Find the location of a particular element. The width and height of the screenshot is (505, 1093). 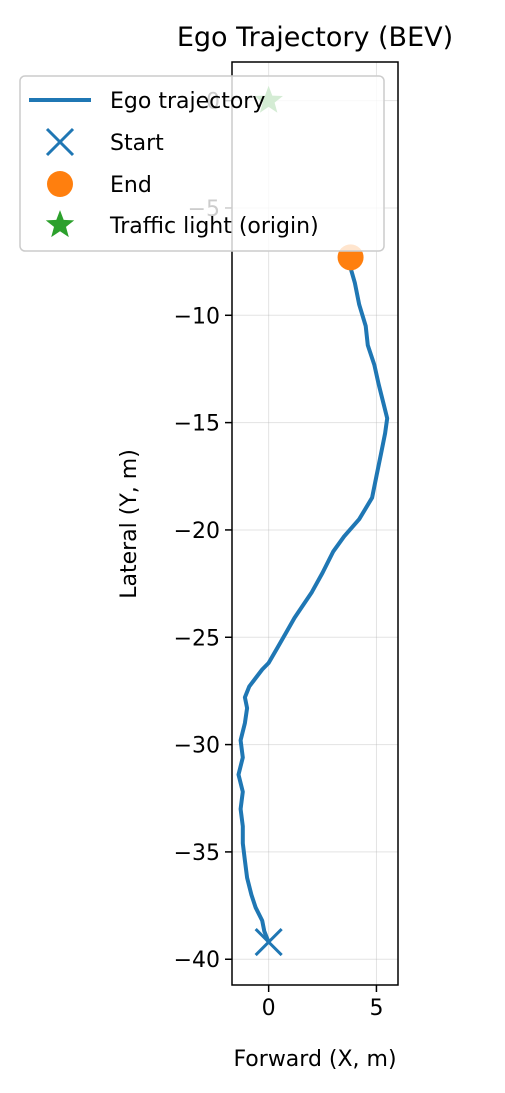

y-tick-label: −35 is located at coordinates (197, 853).